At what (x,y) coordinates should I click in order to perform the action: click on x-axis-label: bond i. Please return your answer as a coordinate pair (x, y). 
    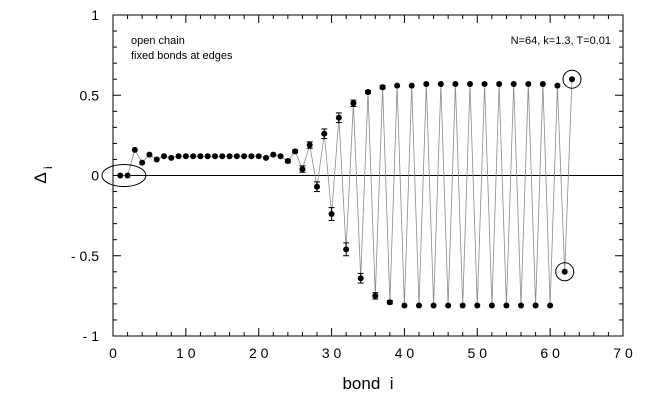
    Looking at the image, I should click on (367, 383).